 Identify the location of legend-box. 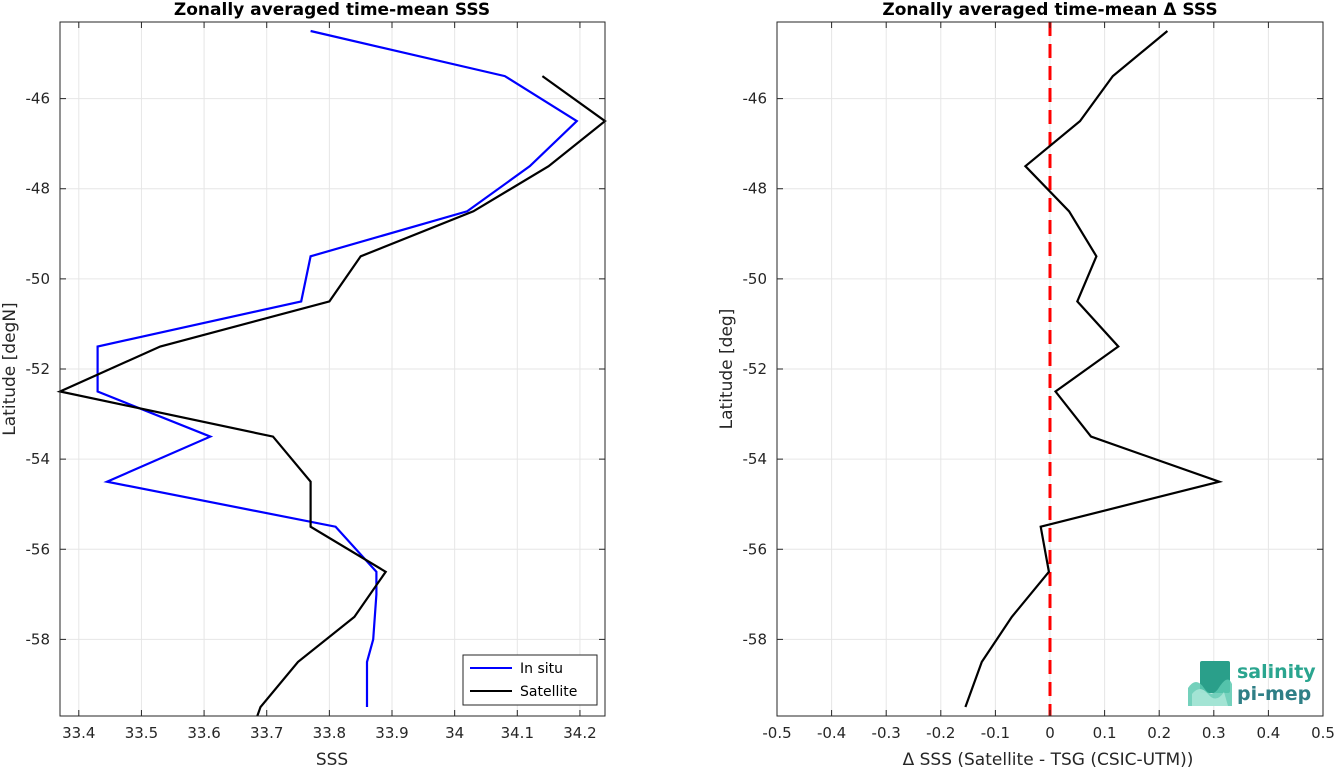
(530, 680).